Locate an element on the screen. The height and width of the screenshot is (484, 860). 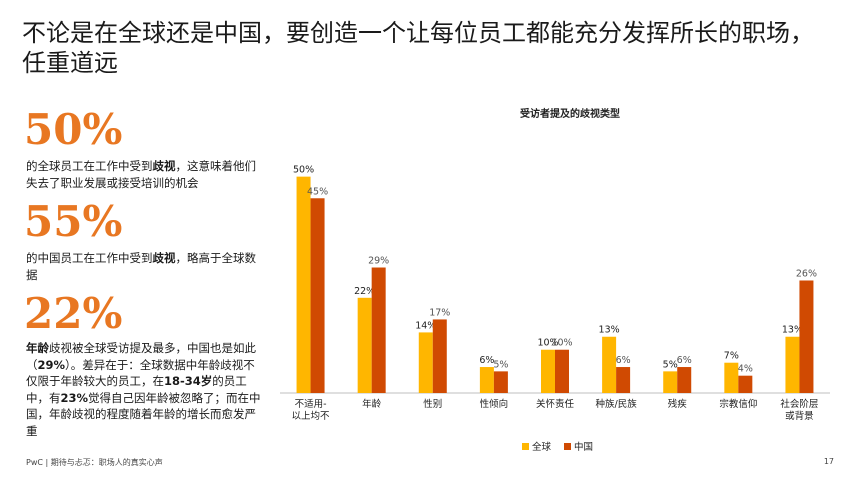
category-label-1: 年龄 is located at coordinates (372, 404).